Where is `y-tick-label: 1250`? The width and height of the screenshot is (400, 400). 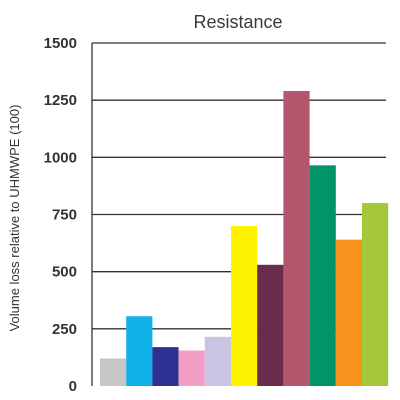 y-tick-label: 1250 is located at coordinates (60, 100).